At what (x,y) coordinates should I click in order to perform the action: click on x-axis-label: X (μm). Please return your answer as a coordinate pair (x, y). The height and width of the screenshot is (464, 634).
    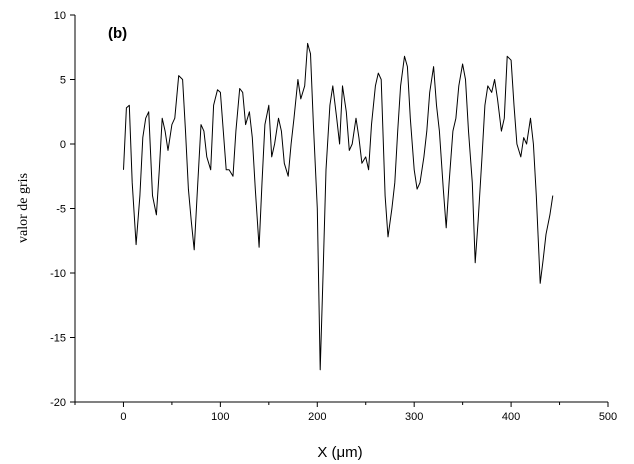
    Looking at the image, I should click on (339, 452).